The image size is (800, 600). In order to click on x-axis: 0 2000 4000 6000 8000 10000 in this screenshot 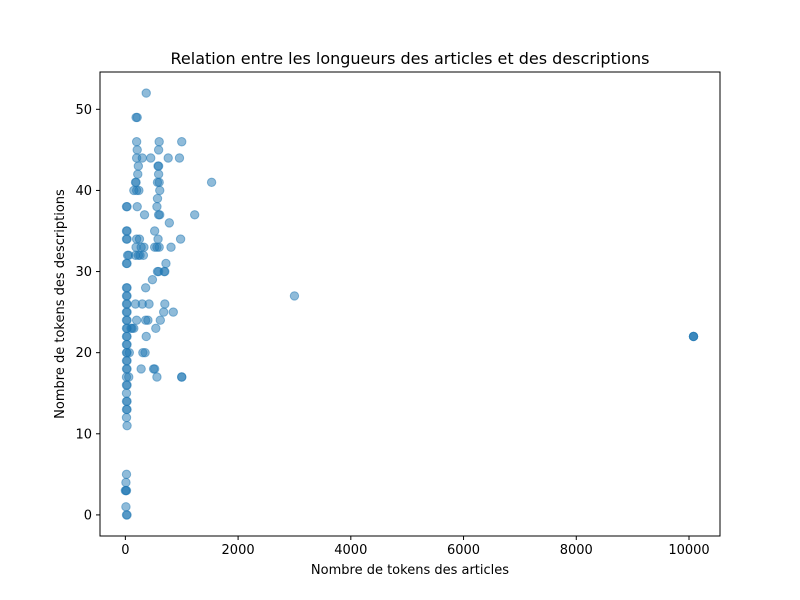, I will do `click(415, 547)`.